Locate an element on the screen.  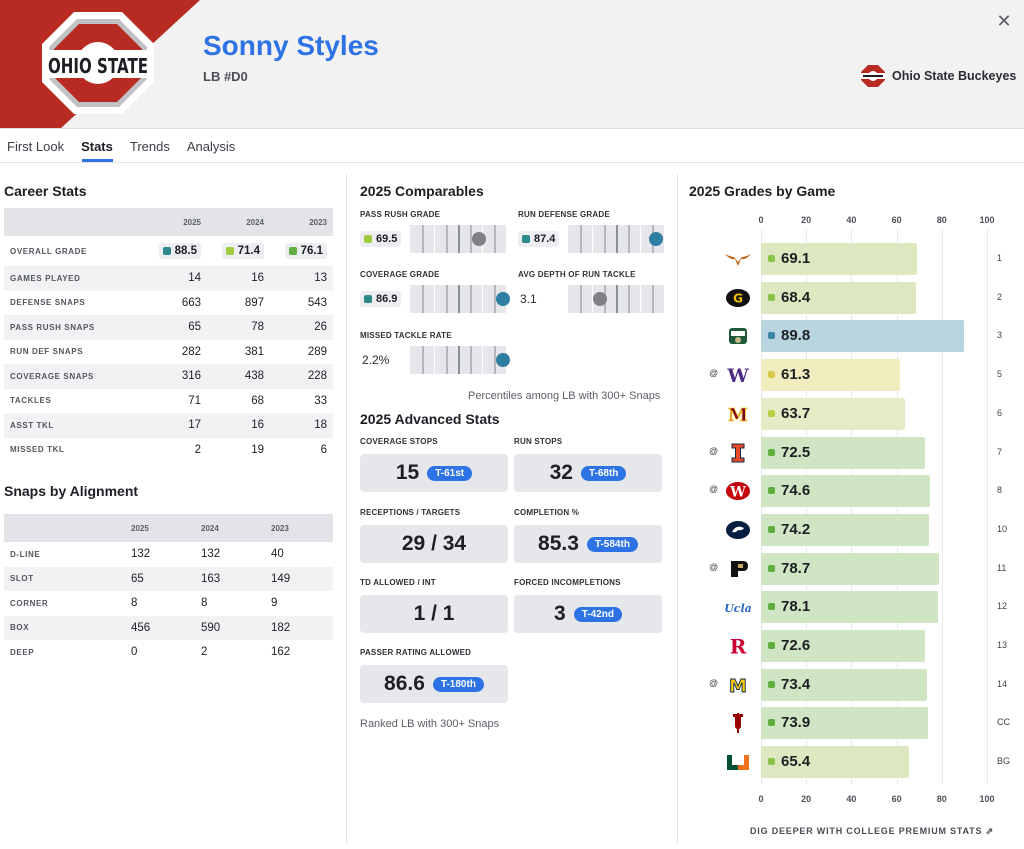
grade-value: 72.5 is located at coordinates (789, 452).